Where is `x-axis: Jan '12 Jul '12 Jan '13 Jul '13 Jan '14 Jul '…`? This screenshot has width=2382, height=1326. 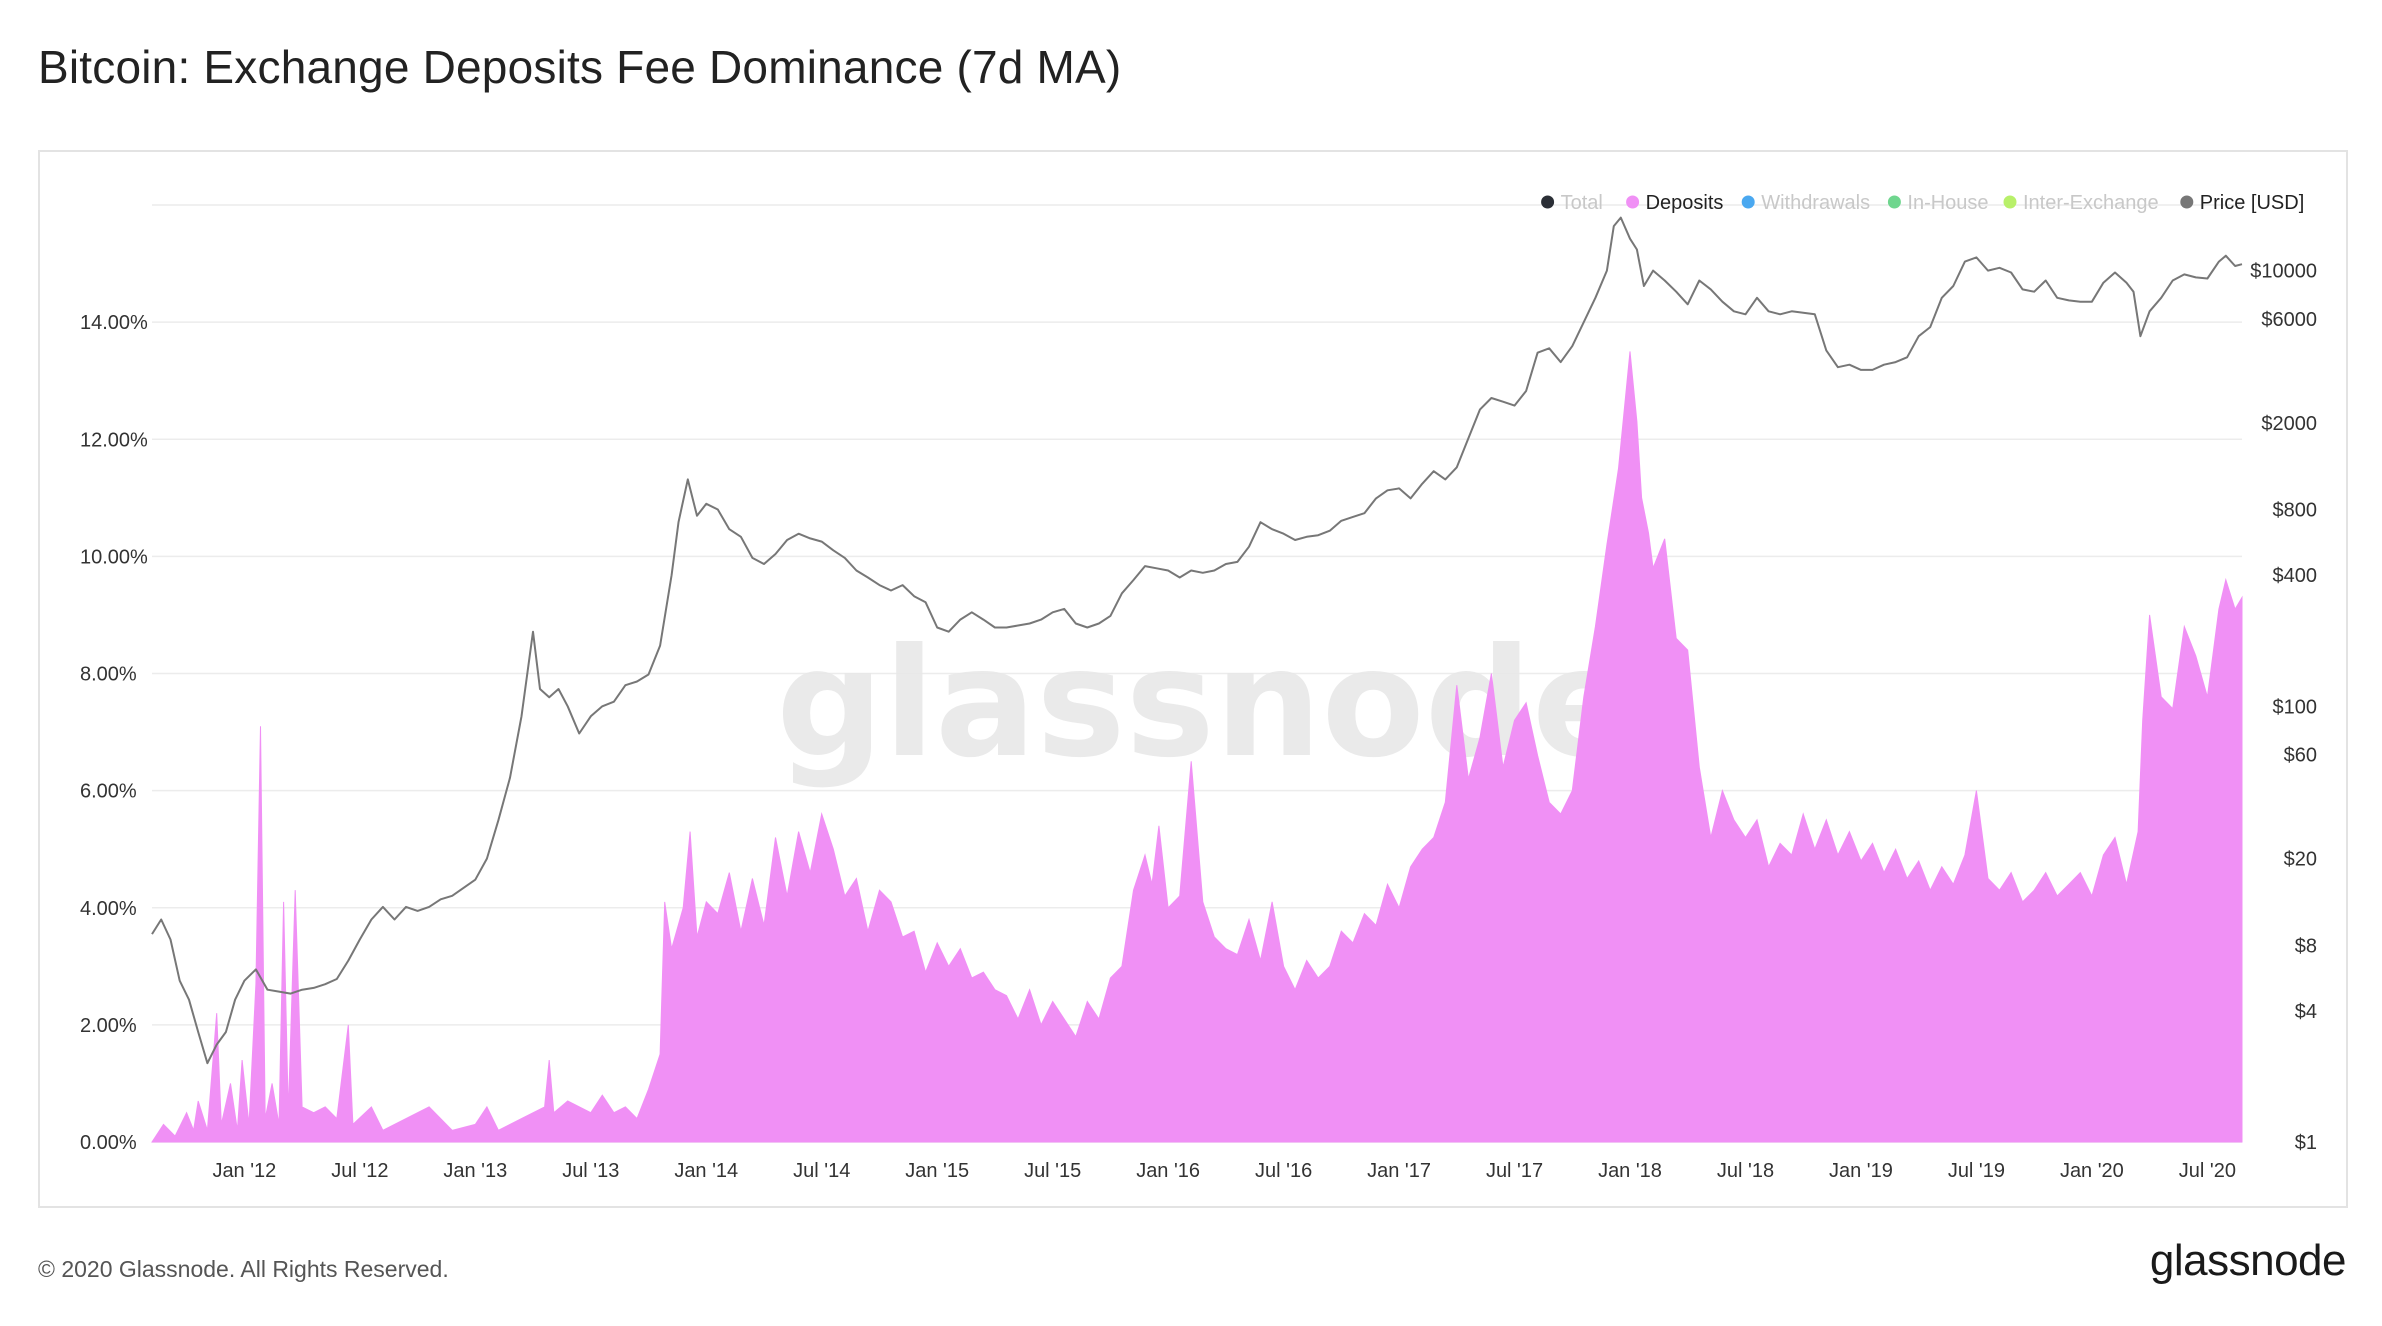 x-axis: Jan '12 Jul '12 Jan '13 Jul '13 Jan '14 Jul '… is located at coordinates (1224, 1171).